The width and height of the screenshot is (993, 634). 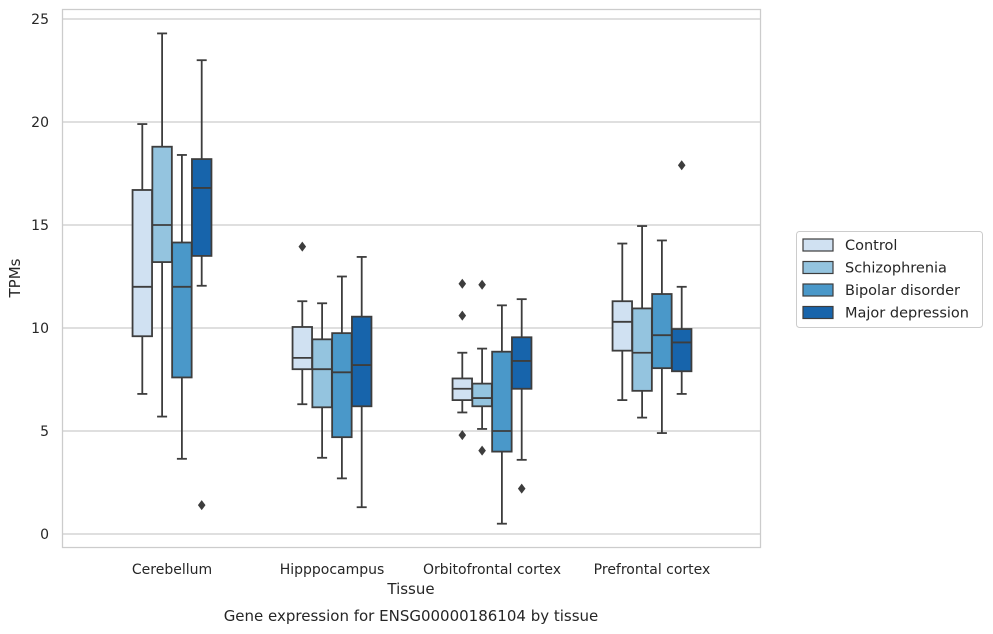 What do you see at coordinates (871, 246) in the screenshot?
I see `legend-label: Control` at bounding box center [871, 246].